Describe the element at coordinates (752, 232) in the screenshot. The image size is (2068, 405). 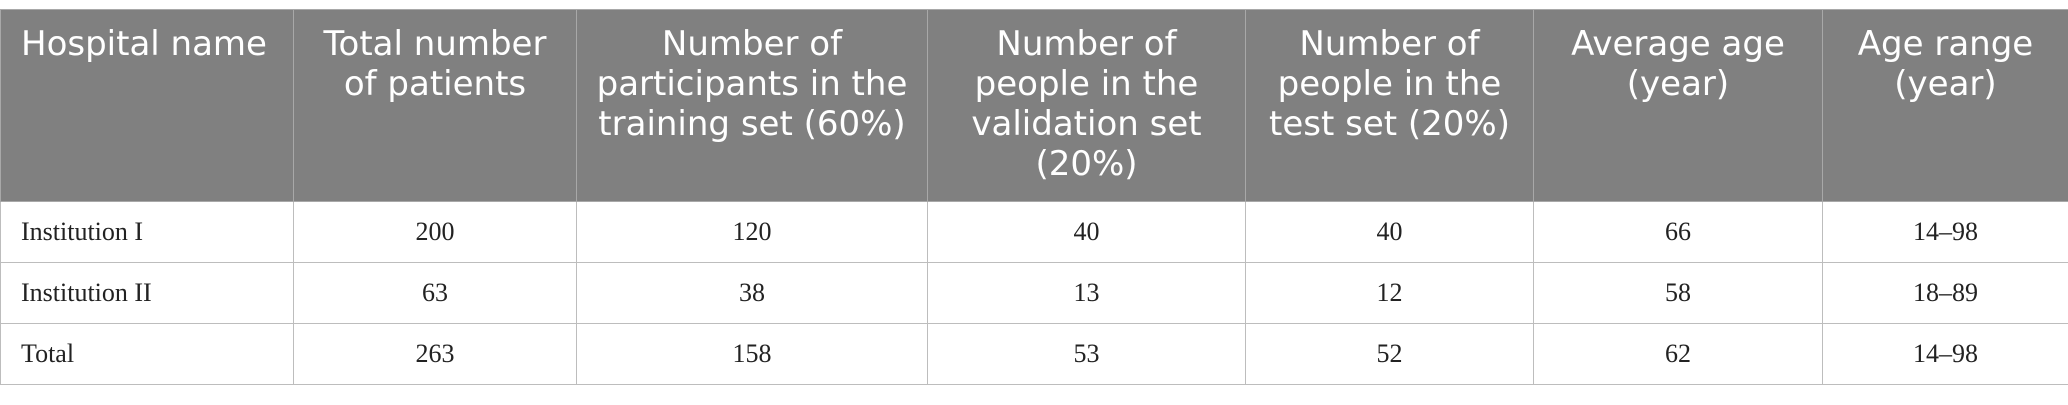
I see `table-cell: 120` at that location.